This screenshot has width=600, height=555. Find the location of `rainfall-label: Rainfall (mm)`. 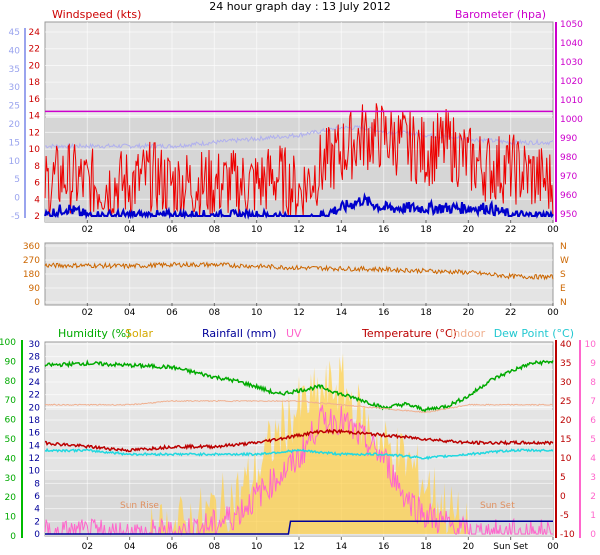

rainfall-label: Rainfall (mm) is located at coordinates (239, 333).